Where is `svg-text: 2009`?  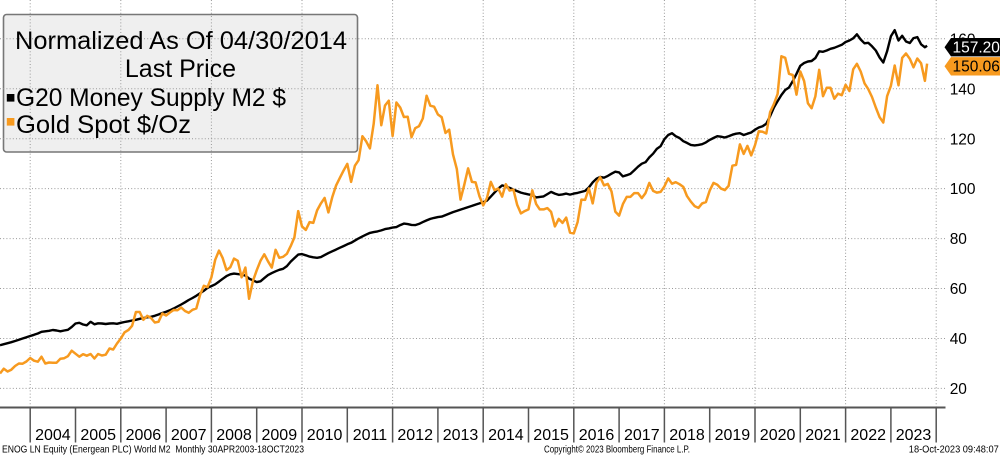
svg-text: 2009 is located at coordinates (280, 435).